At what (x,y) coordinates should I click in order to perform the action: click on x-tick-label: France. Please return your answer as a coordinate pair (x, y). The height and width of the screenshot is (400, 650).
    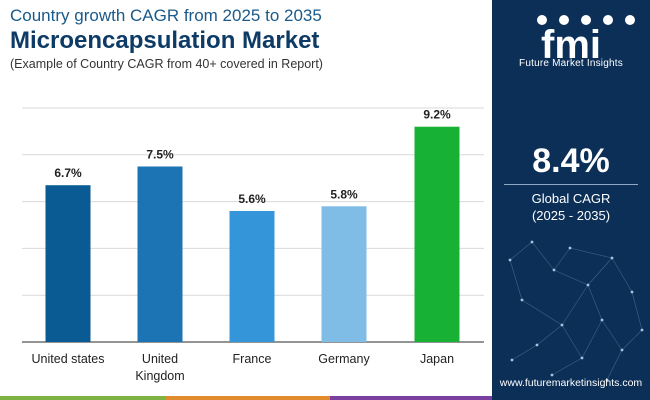
    Looking at the image, I should click on (252, 359).